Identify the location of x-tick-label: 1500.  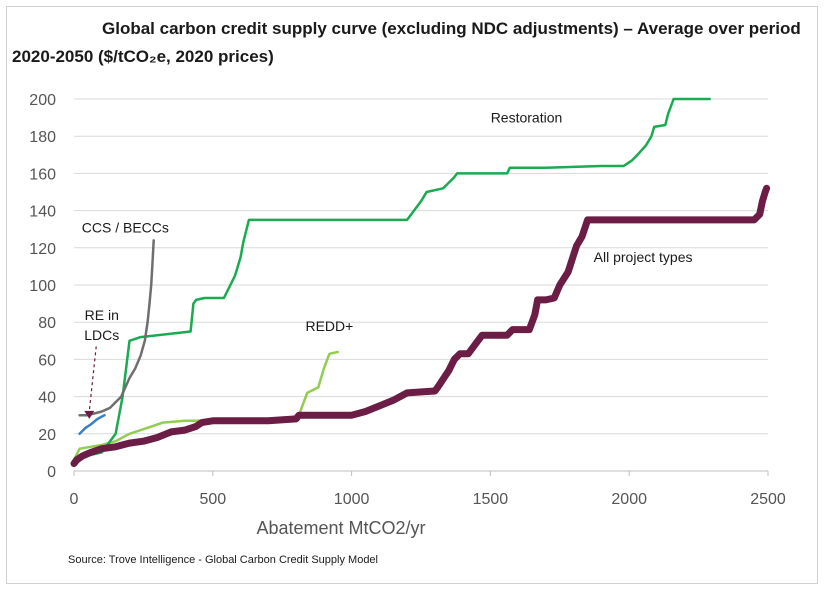
(491, 499).